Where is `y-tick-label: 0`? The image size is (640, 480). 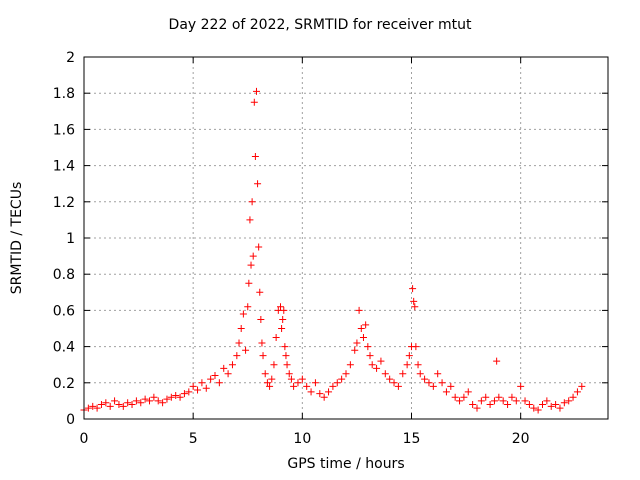
y-tick-label: 0 is located at coordinates (70, 420).